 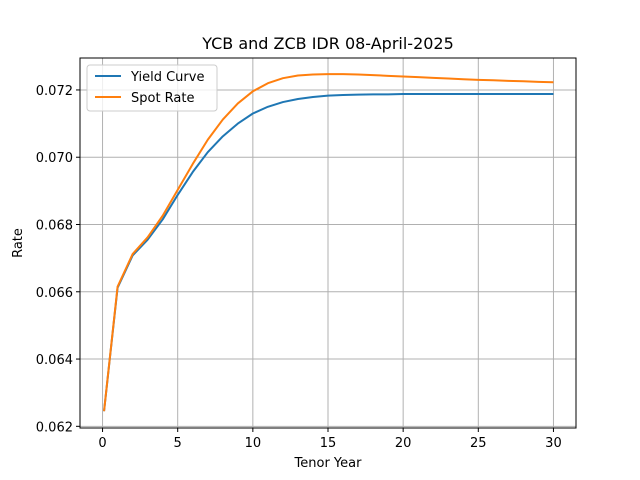 What do you see at coordinates (163, 98) in the screenshot?
I see `legend-label-spot-rate: Spot Rate` at bounding box center [163, 98].